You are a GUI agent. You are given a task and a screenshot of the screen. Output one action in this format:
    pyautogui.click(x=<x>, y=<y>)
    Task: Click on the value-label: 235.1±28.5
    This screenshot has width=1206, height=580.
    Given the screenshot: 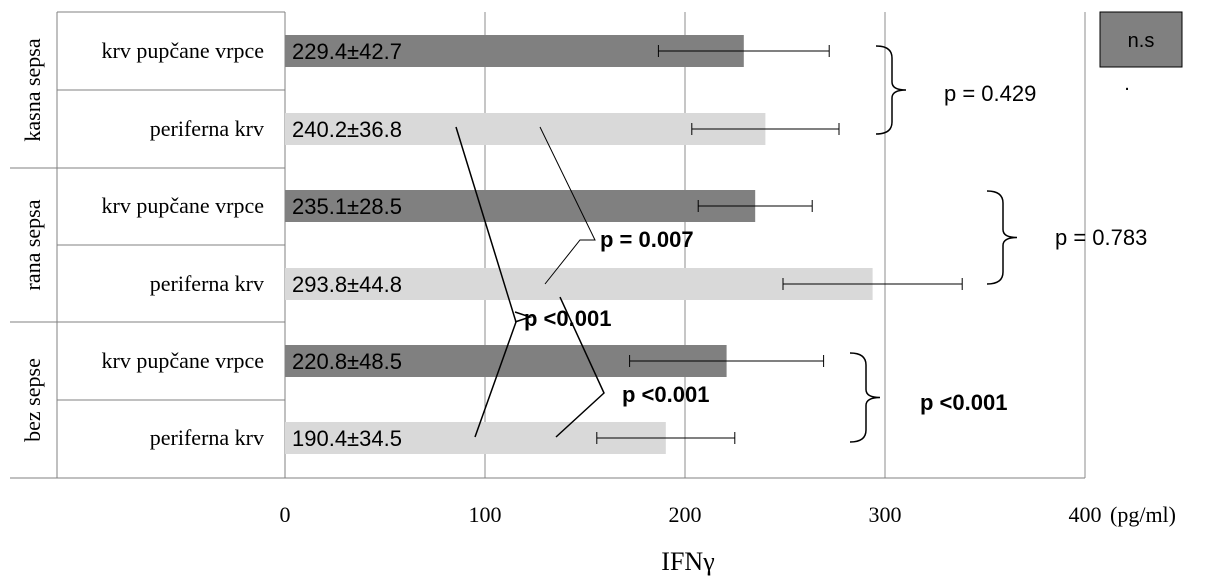 What is the action you would take?
    pyautogui.click(x=347, y=206)
    